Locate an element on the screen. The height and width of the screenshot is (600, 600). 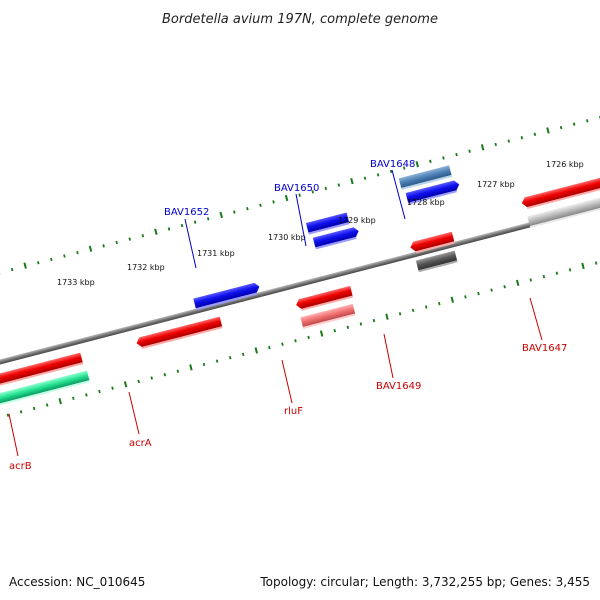
gene-teal-arrow is located at coordinates (45, 390).